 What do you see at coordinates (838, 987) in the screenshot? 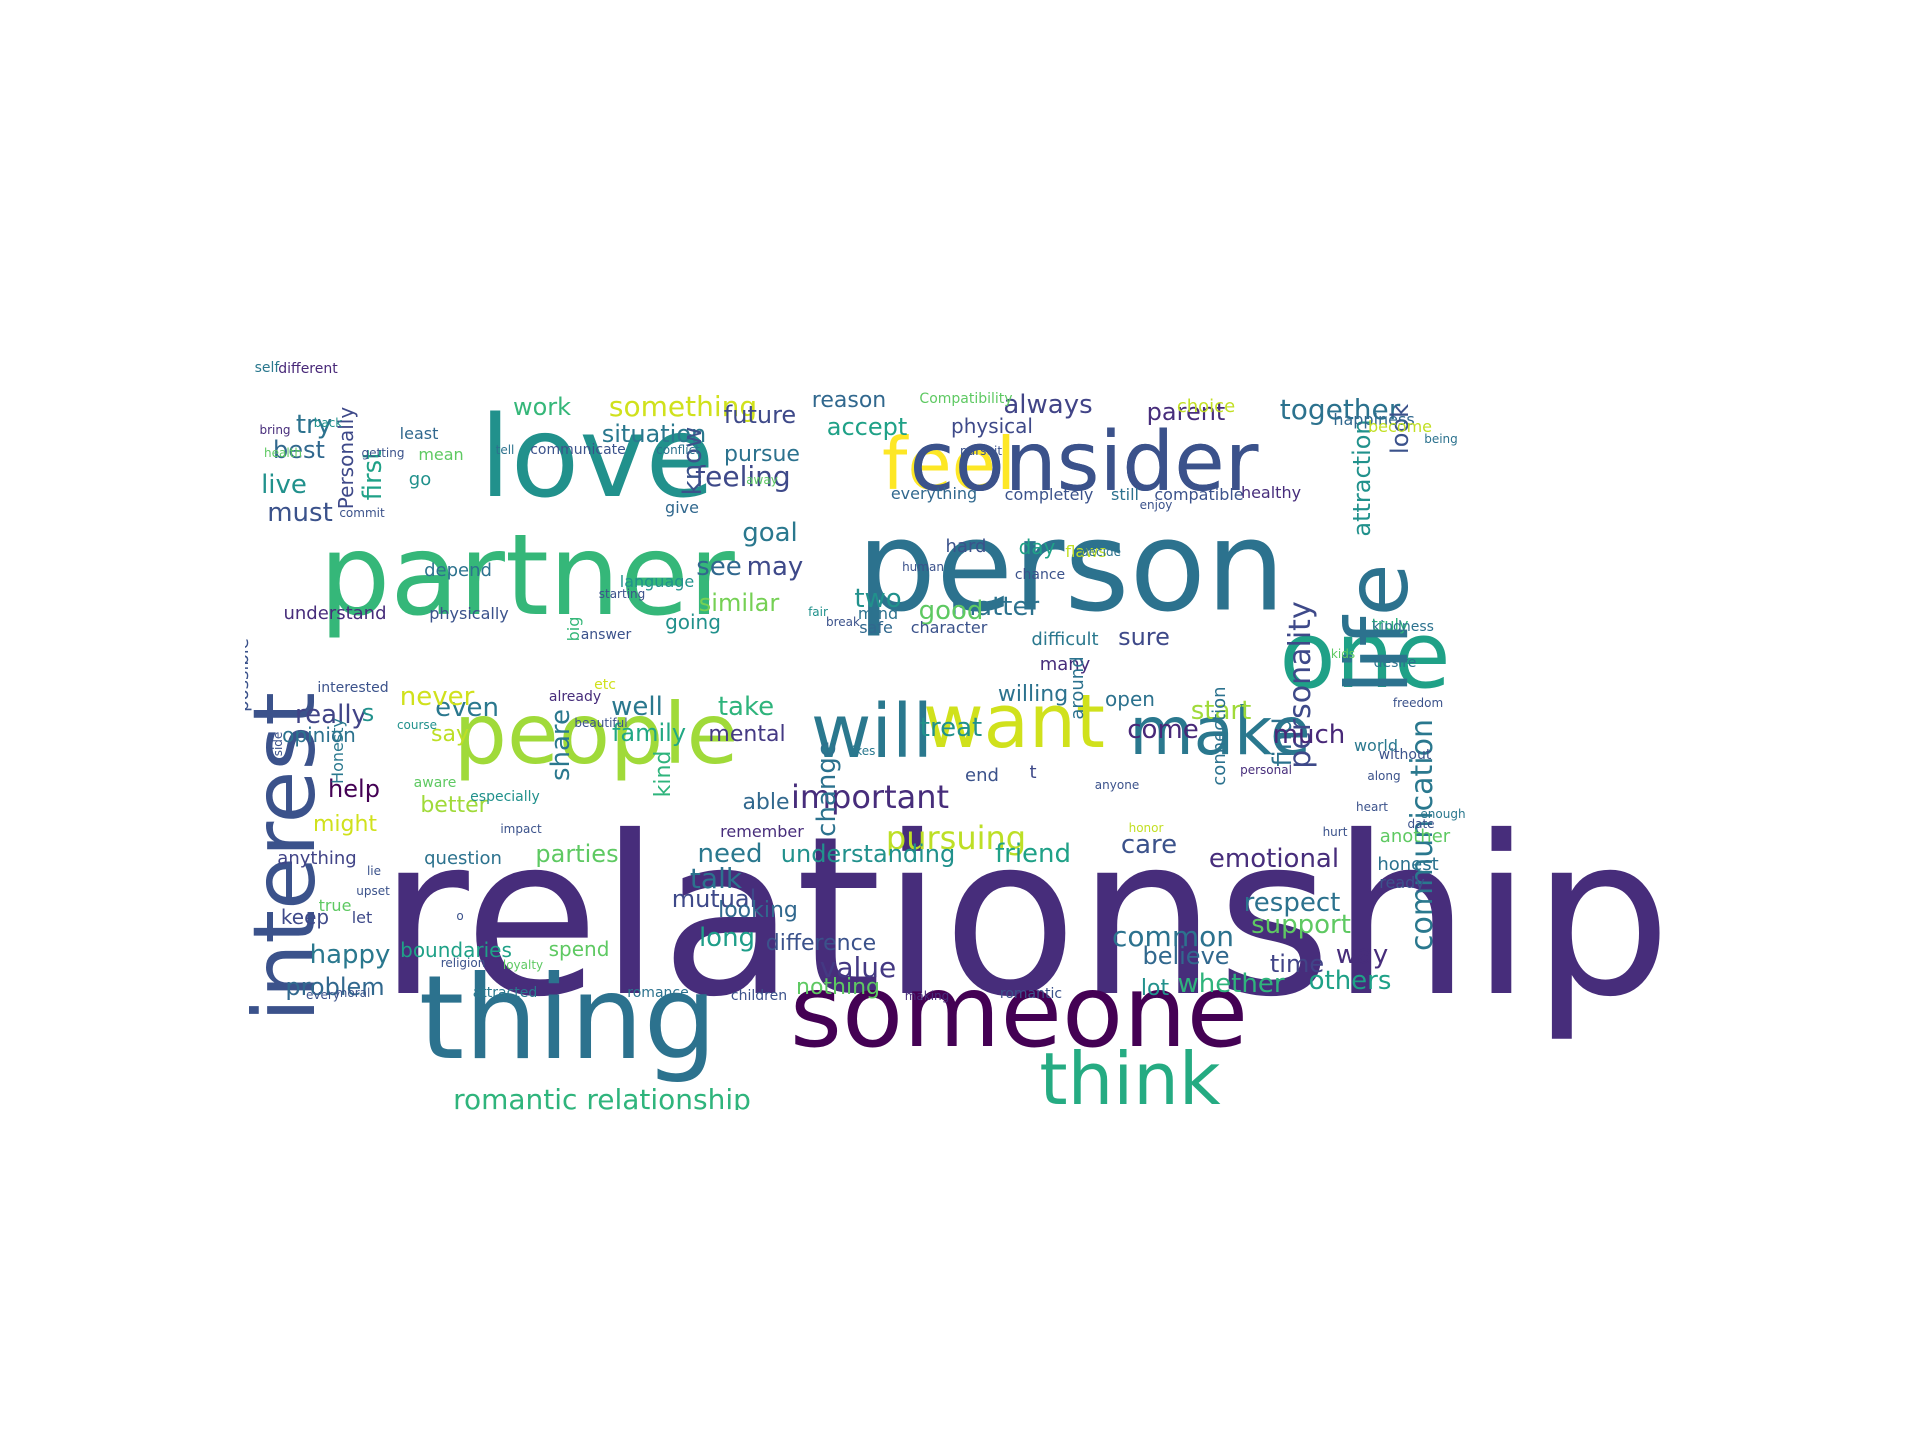
I see `word-cloud-word: nothing` at bounding box center [838, 987].